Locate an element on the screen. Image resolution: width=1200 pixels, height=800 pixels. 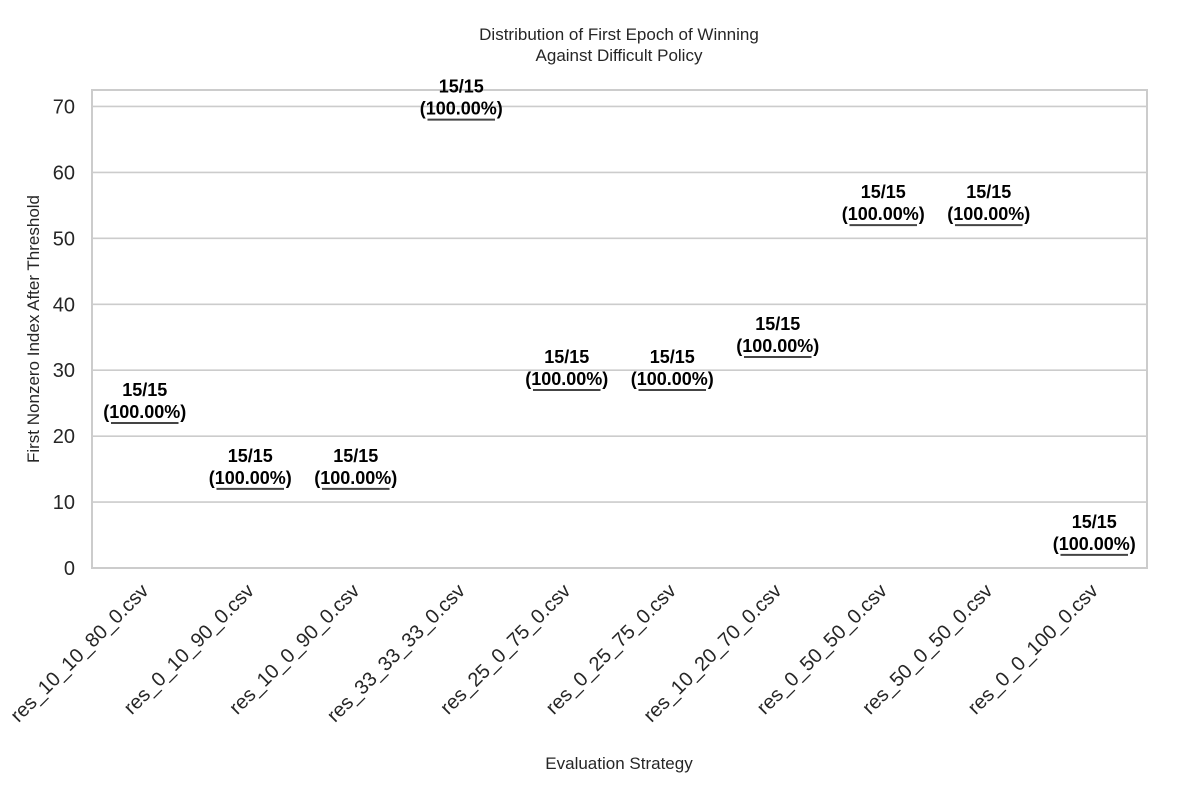
y-tick-label: 0 is located at coordinates (69, 569).